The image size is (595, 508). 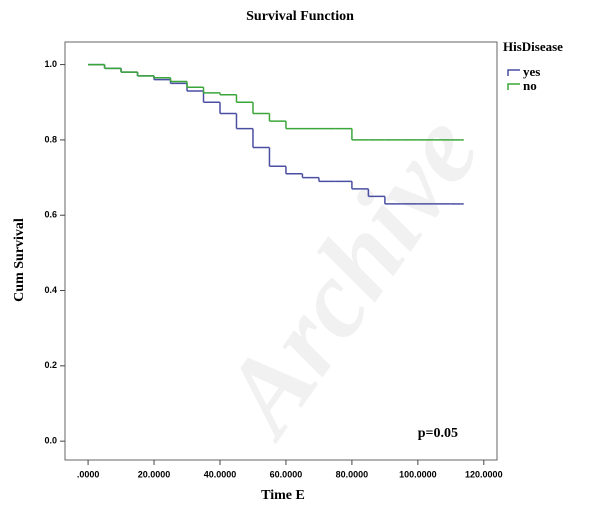 I want to click on annotation: p=0.05, so click(x=438, y=433).